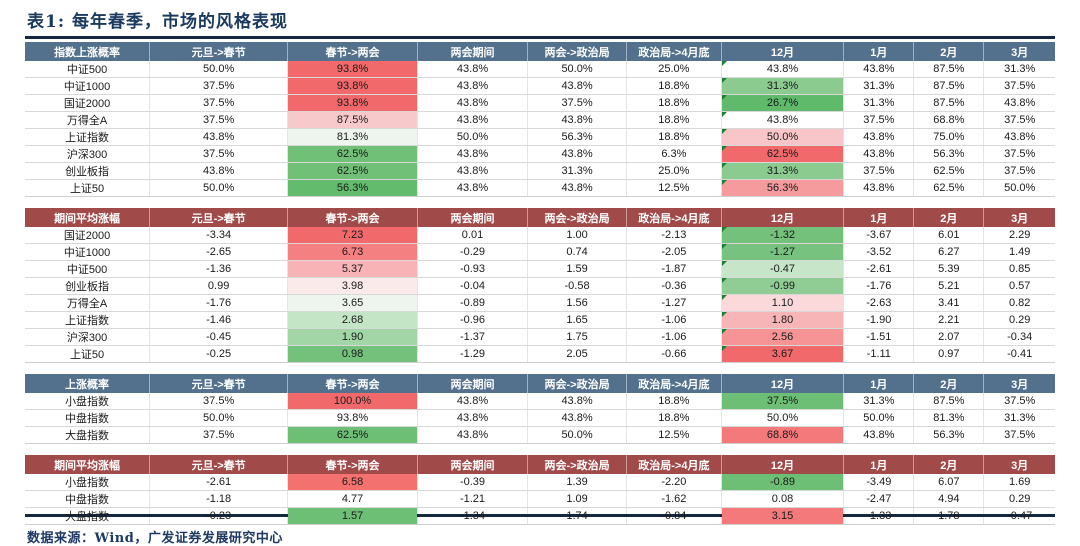 The height and width of the screenshot is (546, 1080). Describe the element at coordinates (540, 37) in the screenshot. I see `title-divider` at that location.